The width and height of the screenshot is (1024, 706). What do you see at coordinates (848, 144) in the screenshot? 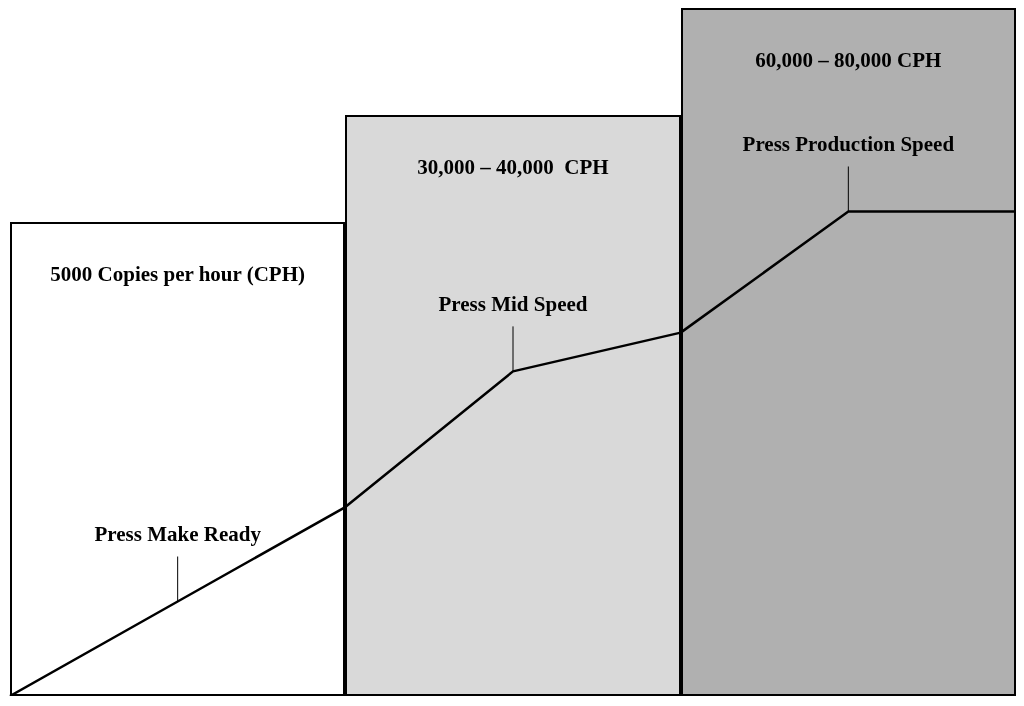
I see `text: Press Production Speed` at bounding box center [848, 144].